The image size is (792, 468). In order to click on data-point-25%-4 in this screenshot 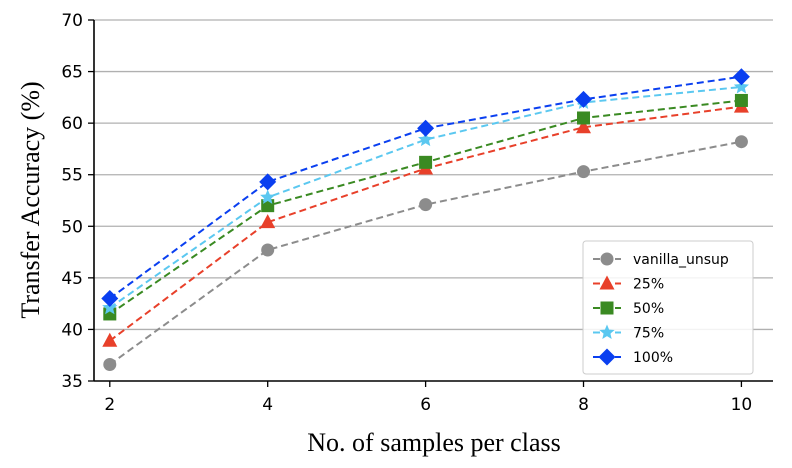, I will do `click(268, 221)`.